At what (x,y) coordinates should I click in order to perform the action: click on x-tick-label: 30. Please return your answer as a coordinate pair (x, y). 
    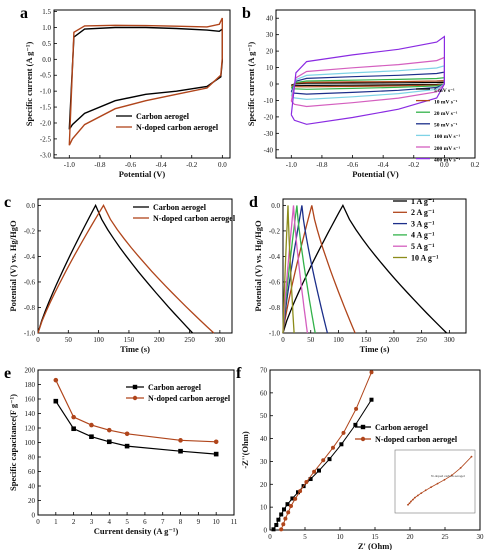
    Looking at the image, I should click on (481, 537).